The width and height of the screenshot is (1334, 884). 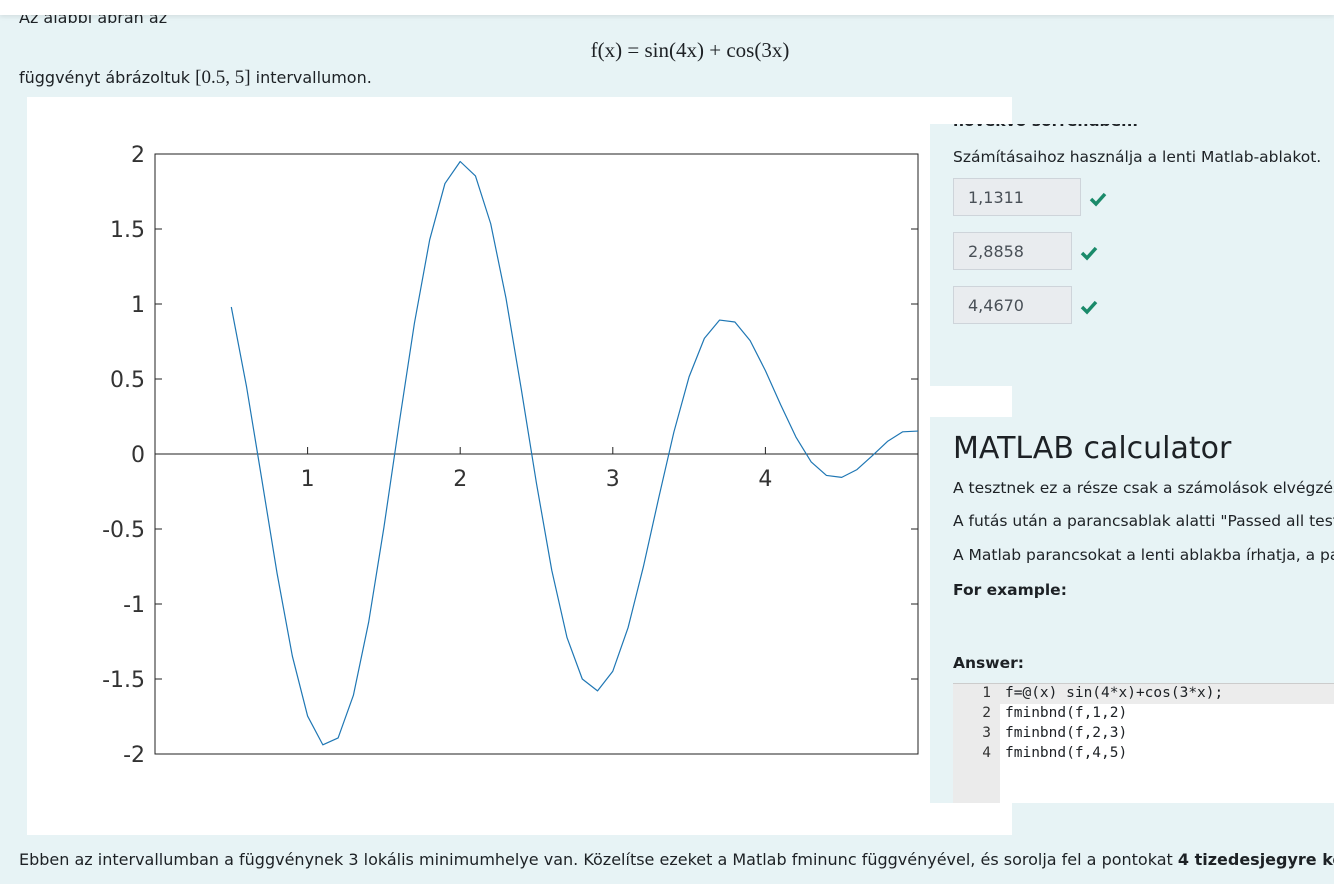 What do you see at coordinates (667, 7) in the screenshot?
I see `top-bar` at bounding box center [667, 7].